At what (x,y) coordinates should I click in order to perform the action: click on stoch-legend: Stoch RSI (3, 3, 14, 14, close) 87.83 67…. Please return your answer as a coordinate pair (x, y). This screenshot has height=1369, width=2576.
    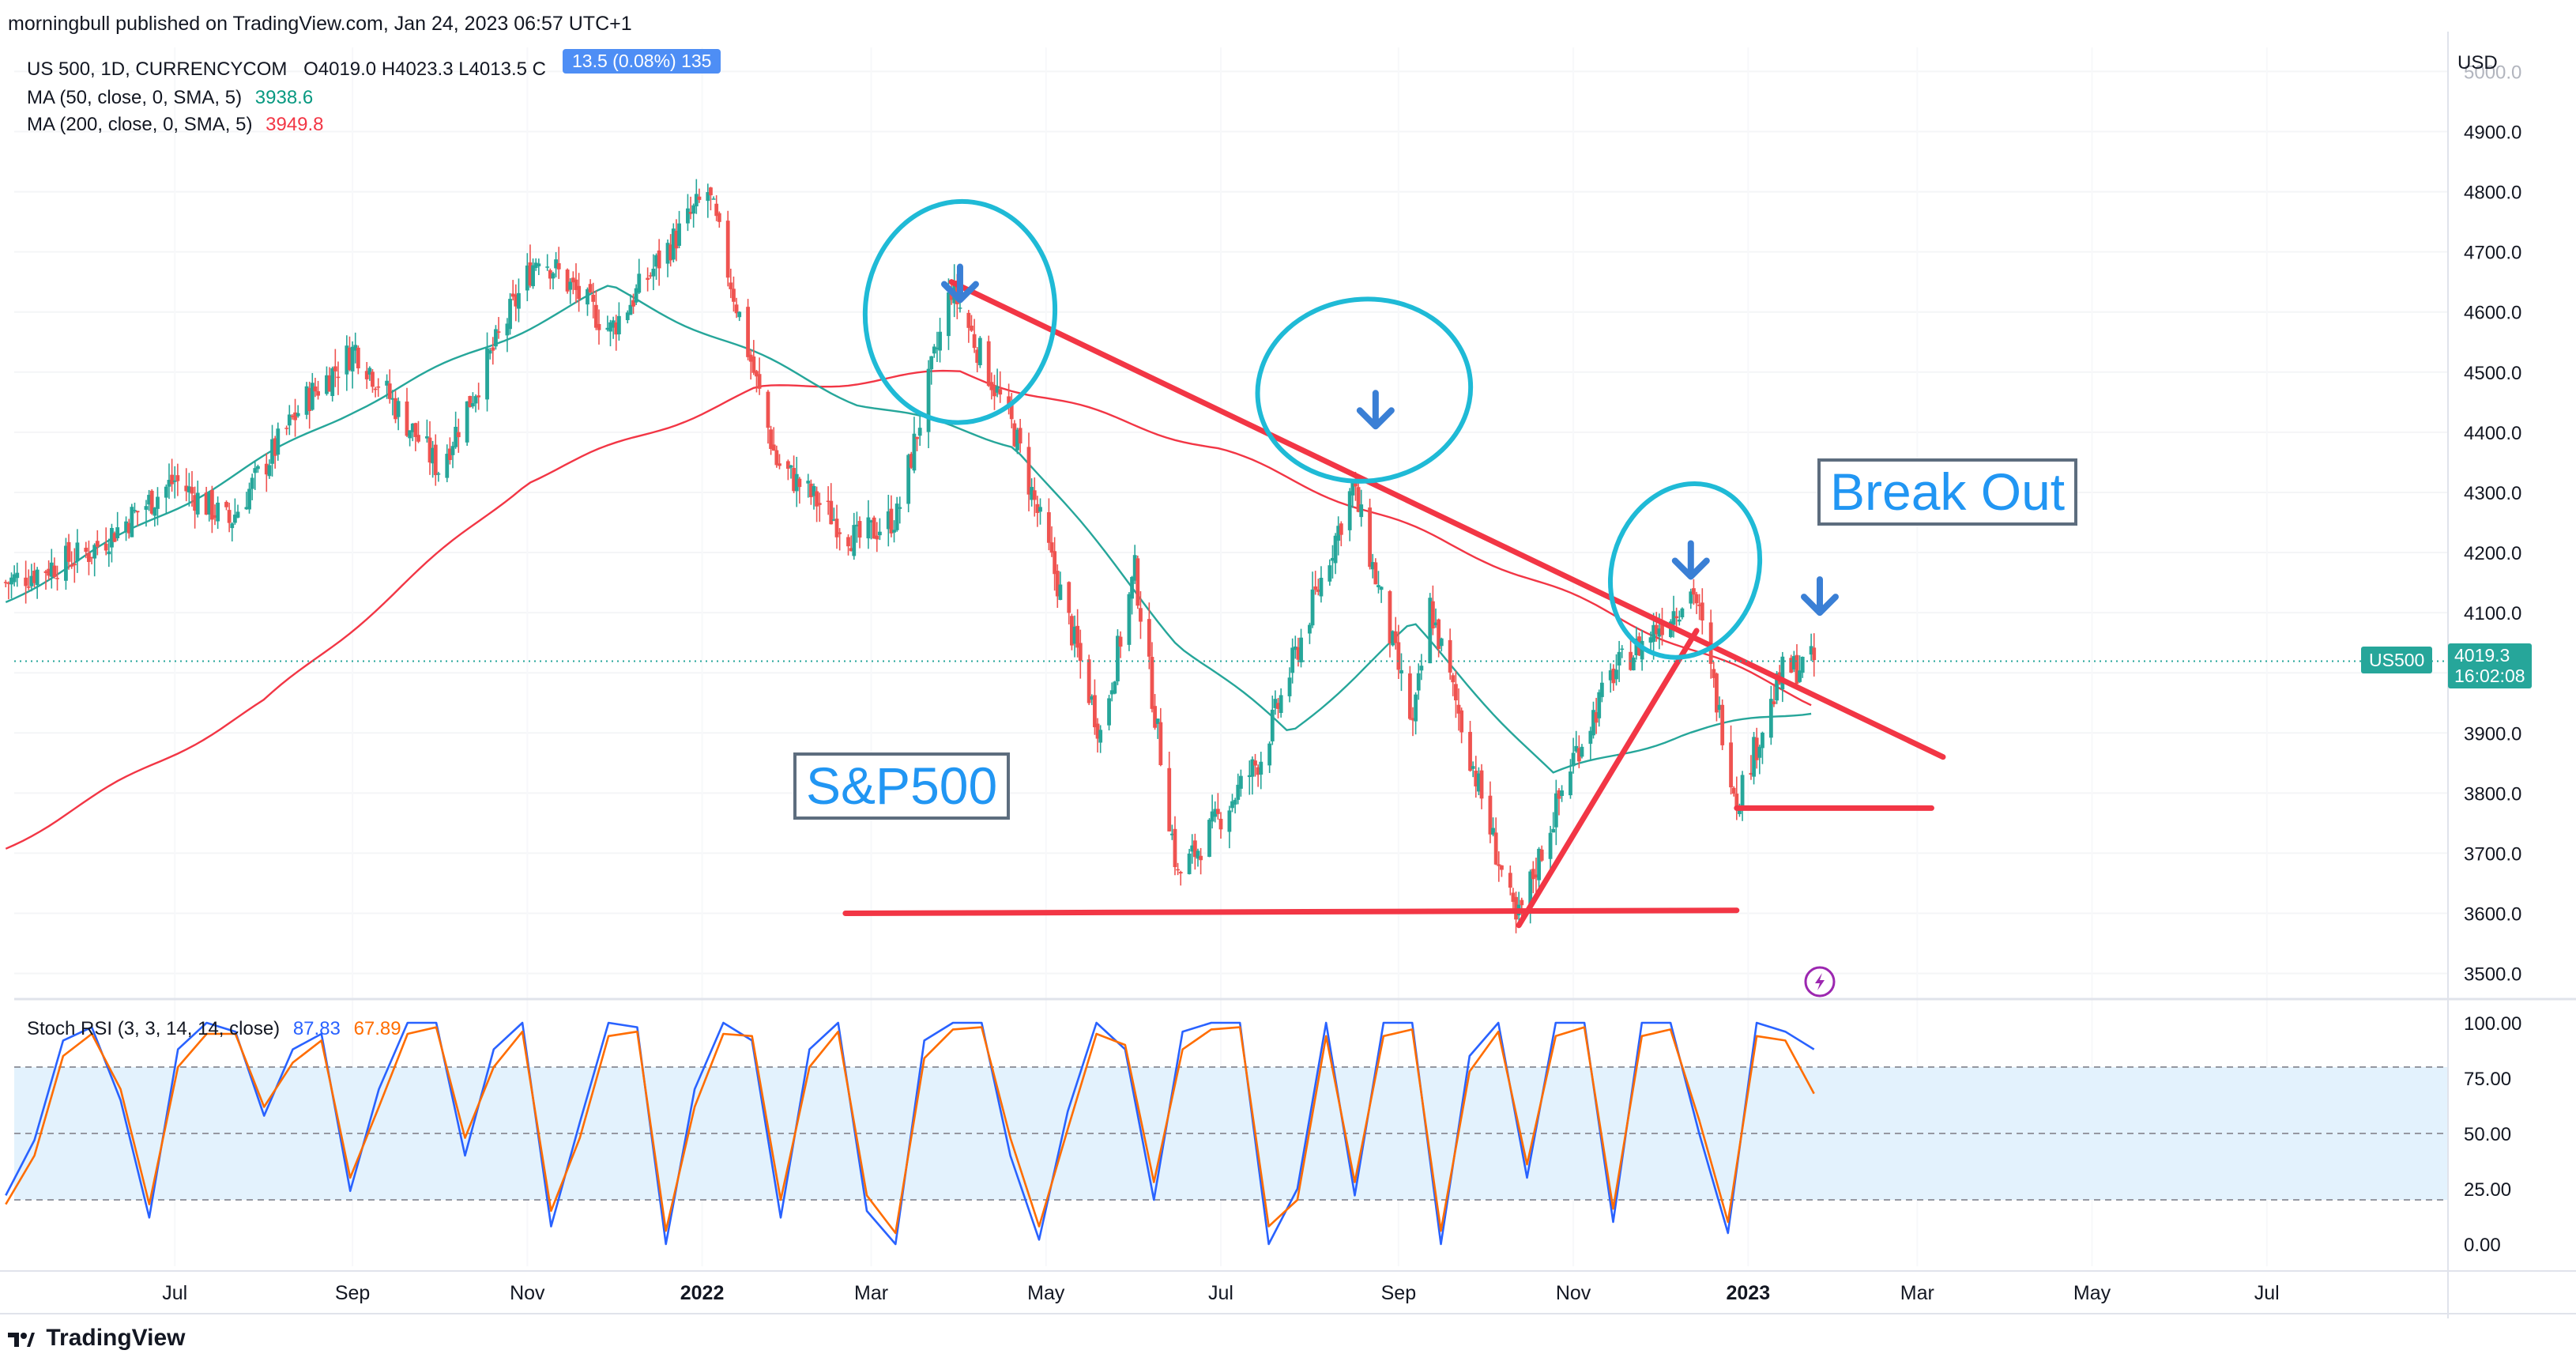
    Looking at the image, I should click on (214, 1029).